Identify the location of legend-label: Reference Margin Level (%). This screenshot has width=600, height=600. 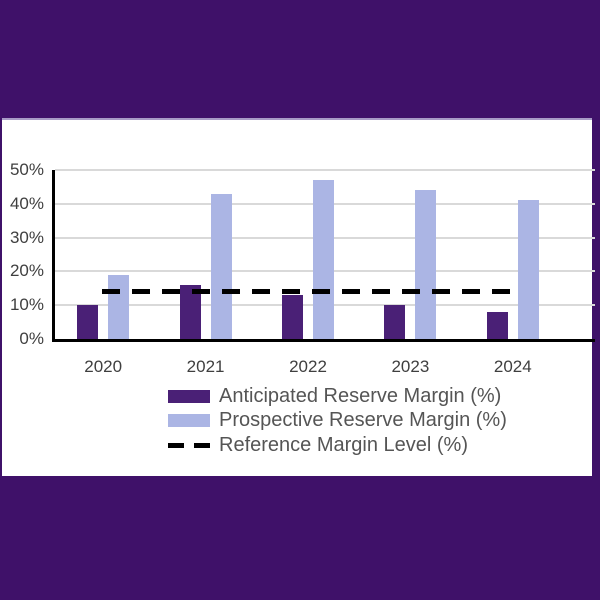
(343, 444).